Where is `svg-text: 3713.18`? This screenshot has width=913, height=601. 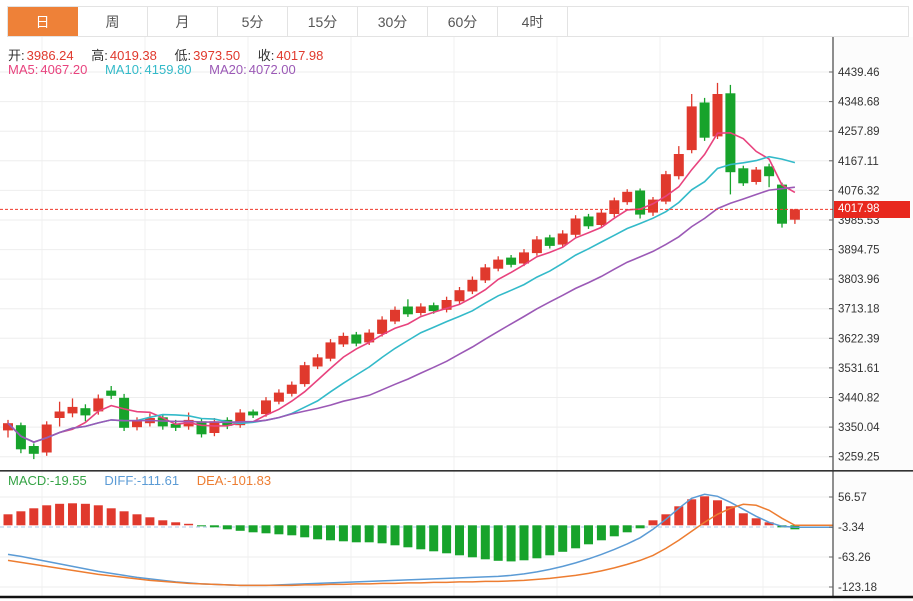
svg-text: 3713.18 is located at coordinates (859, 310).